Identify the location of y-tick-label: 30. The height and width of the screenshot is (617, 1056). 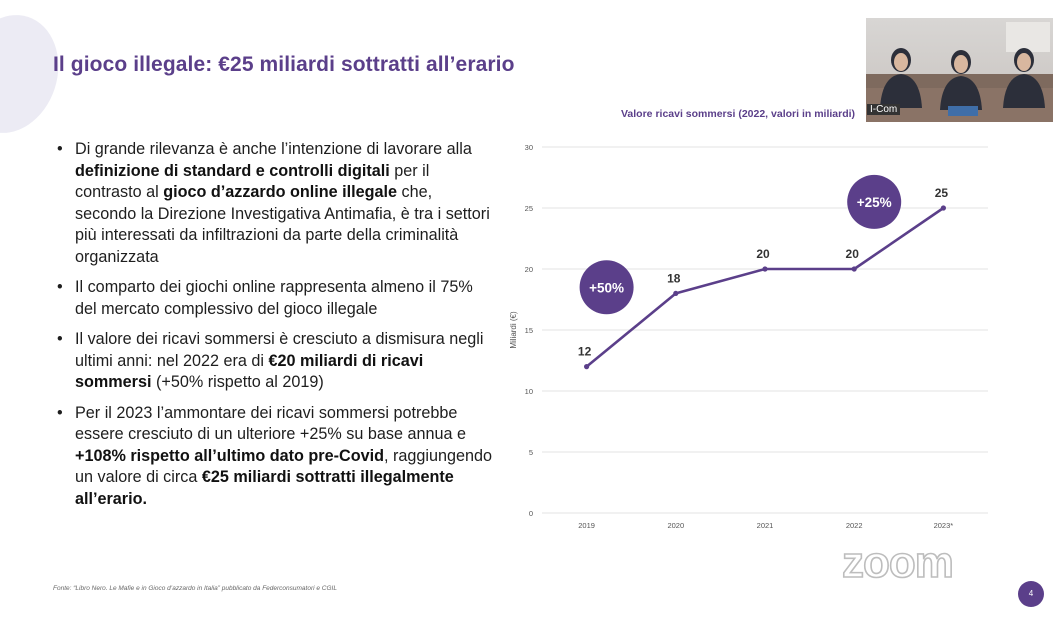
(529, 147).